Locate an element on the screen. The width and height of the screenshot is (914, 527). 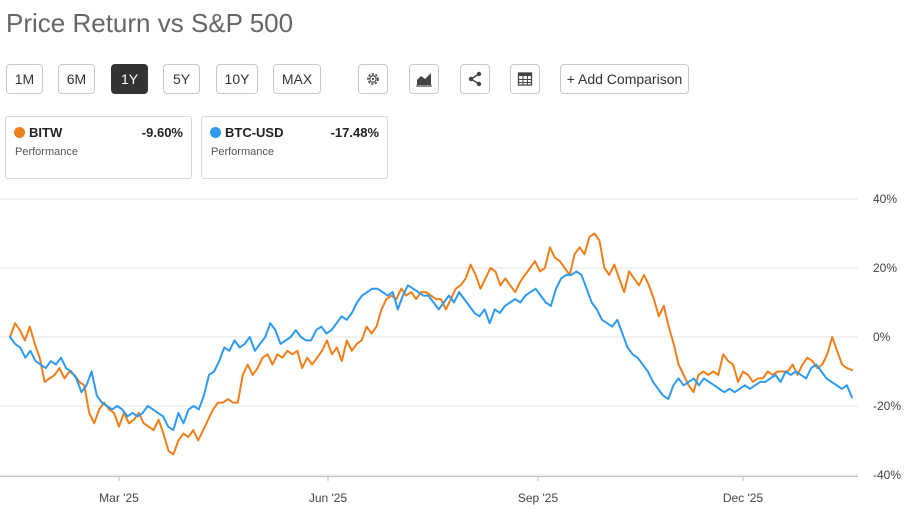
x-tick-label: Sep '25 is located at coordinates (538, 498).